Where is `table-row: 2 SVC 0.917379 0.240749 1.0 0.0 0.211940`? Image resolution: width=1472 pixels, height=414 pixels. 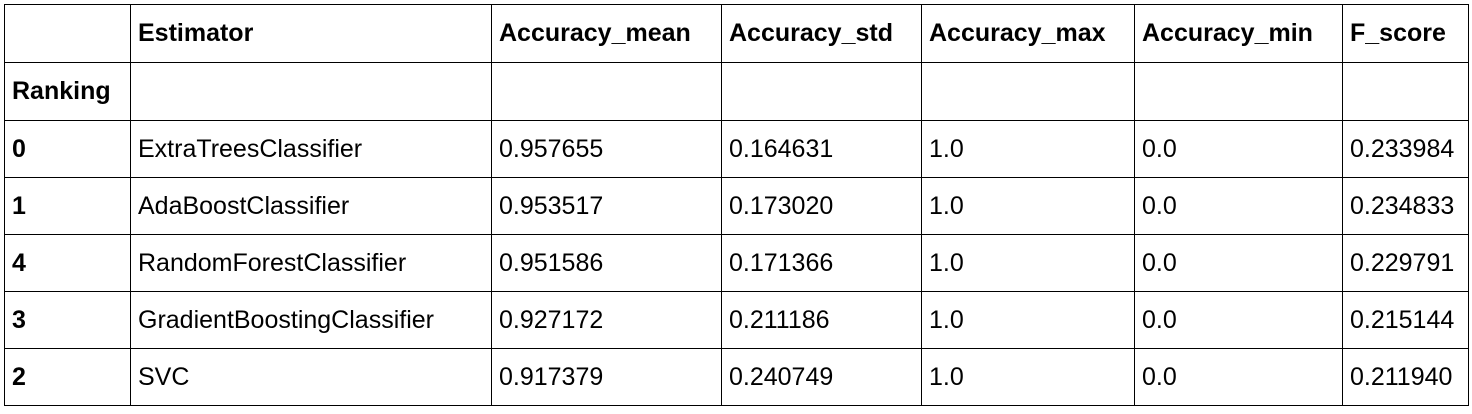
table-row: 2 SVC 0.917379 0.240749 1.0 0.0 0.211940 is located at coordinates (736, 377).